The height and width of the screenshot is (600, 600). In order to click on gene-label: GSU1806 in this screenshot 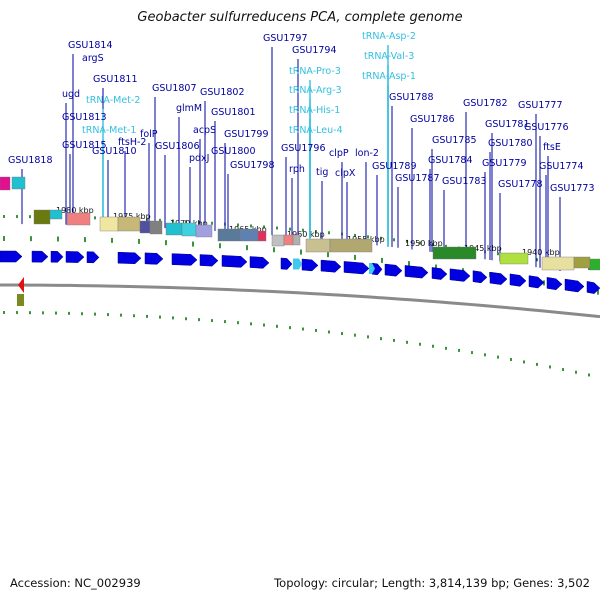, I will do `click(177, 146)`.